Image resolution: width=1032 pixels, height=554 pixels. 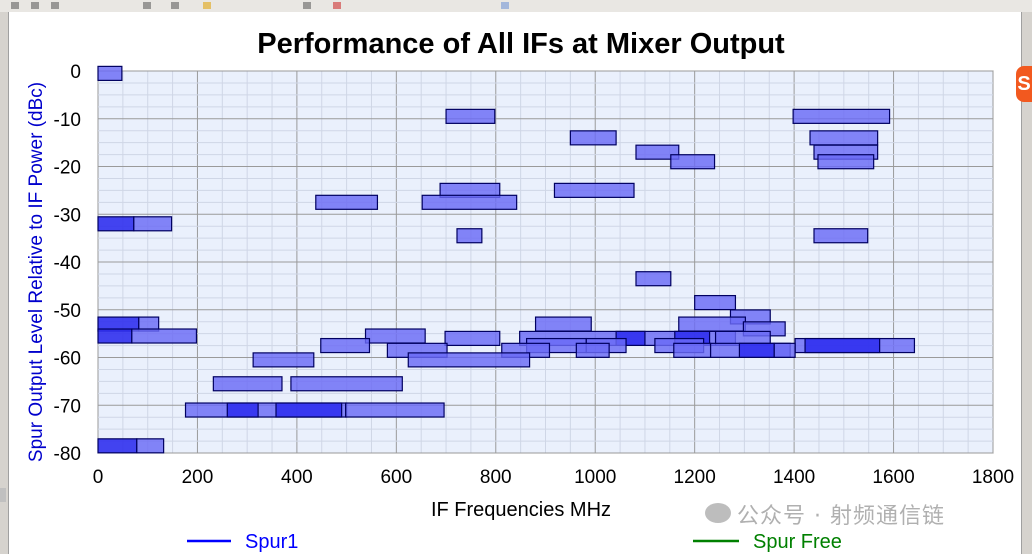 What do you see at coordinates (271, 542) in the screenshot?
I see `legend-label-spur1: Spur1` at bounding box center [271, 542].